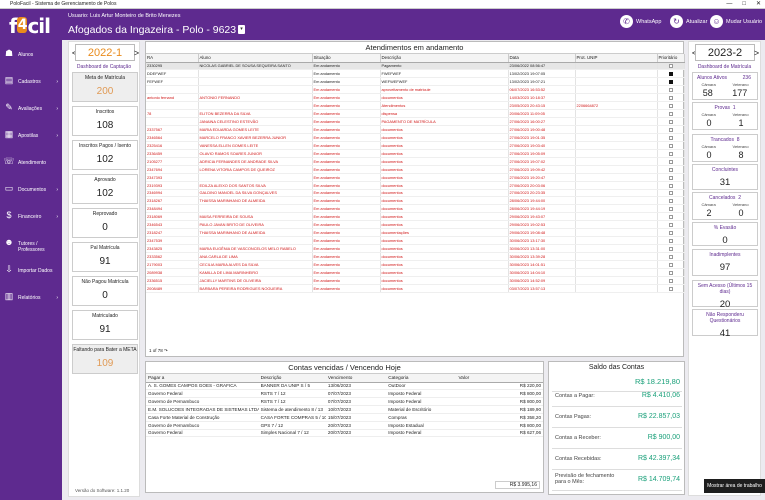 Image resolution: width=765 pixels, height=500 pixels. What do you see at coordinates (725, 295) in the screenshot?
I see `sem-acesso-card: Sem Acesso (Últimos 15 dias) 20` at bounding box center [725, 295].